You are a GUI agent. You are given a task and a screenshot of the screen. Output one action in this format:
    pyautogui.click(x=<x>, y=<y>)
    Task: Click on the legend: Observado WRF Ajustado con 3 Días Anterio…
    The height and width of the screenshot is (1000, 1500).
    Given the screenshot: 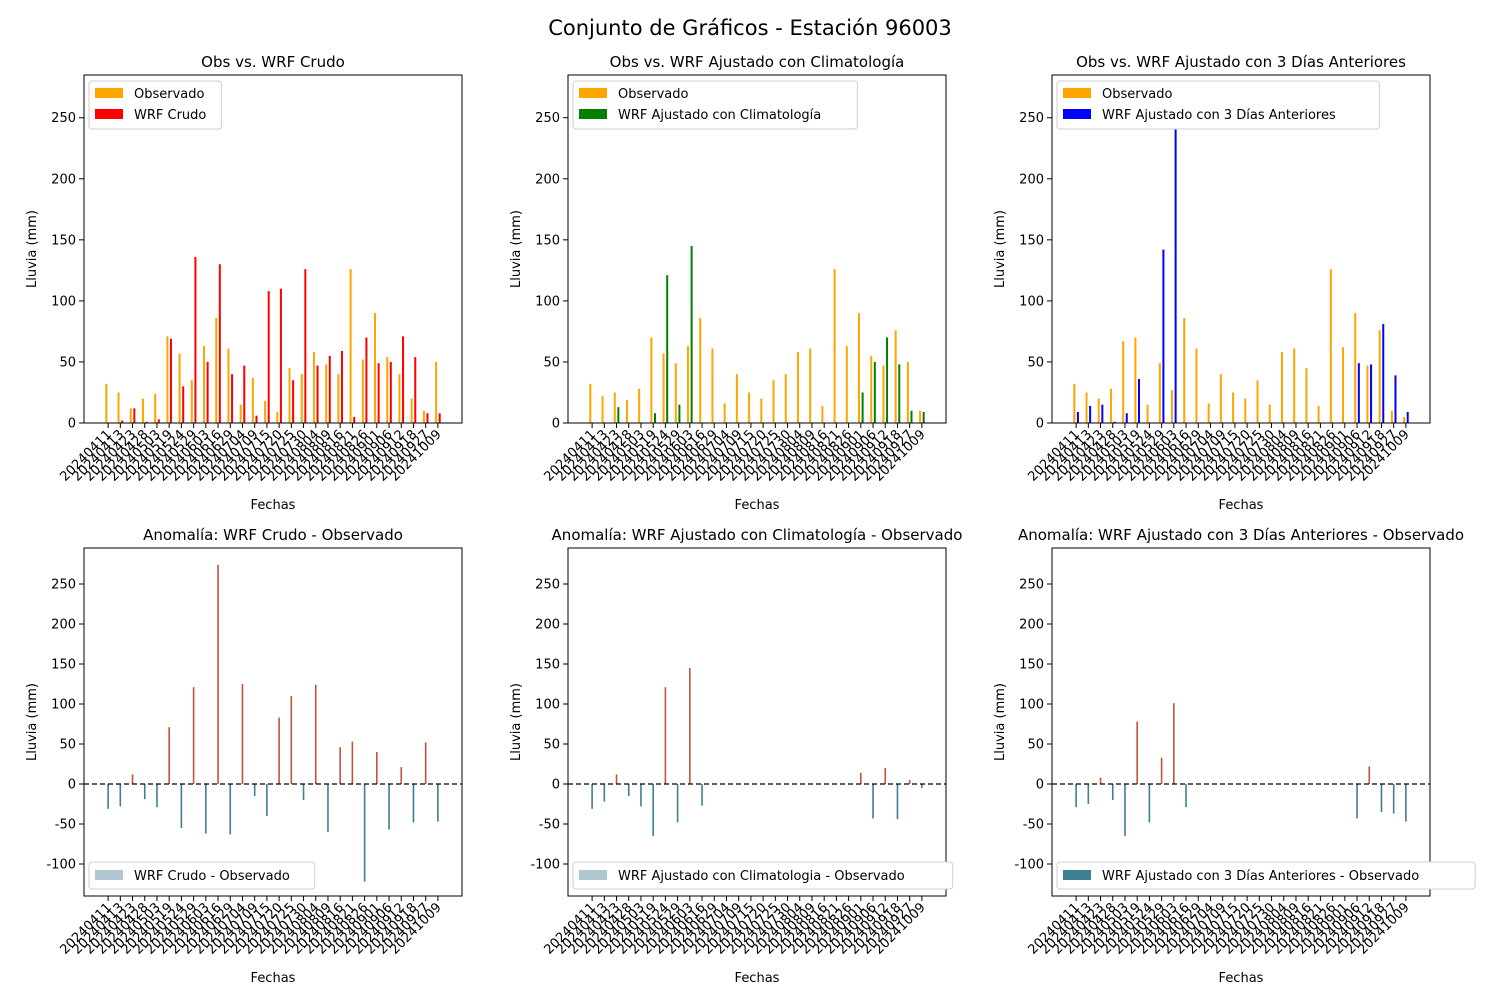 What is the action you would take?
    pyautogui.click(x=1218, y=105)
    